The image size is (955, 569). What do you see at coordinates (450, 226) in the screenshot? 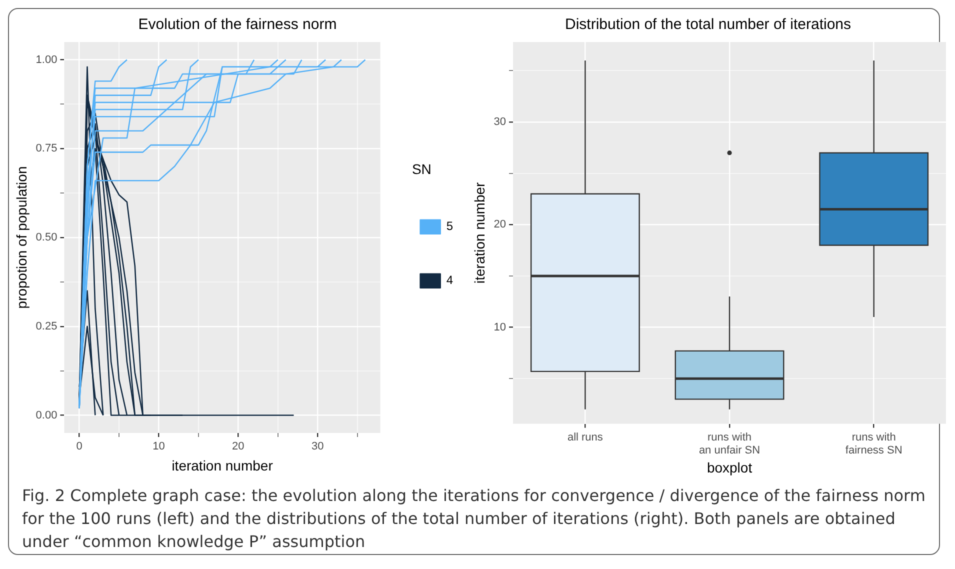
I see `legend-label: 5` at bounding box center [450, 226].